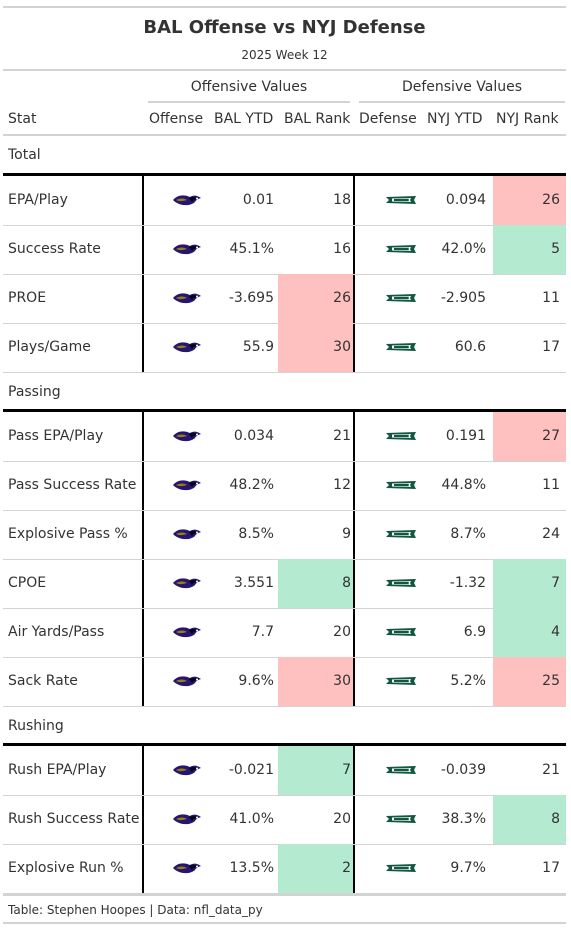 This screenshot has width=571, height=929. Describe the element at coordinates (258, 347) in the screenshot. I see `bal-ytd-value: 55.9` at that location.